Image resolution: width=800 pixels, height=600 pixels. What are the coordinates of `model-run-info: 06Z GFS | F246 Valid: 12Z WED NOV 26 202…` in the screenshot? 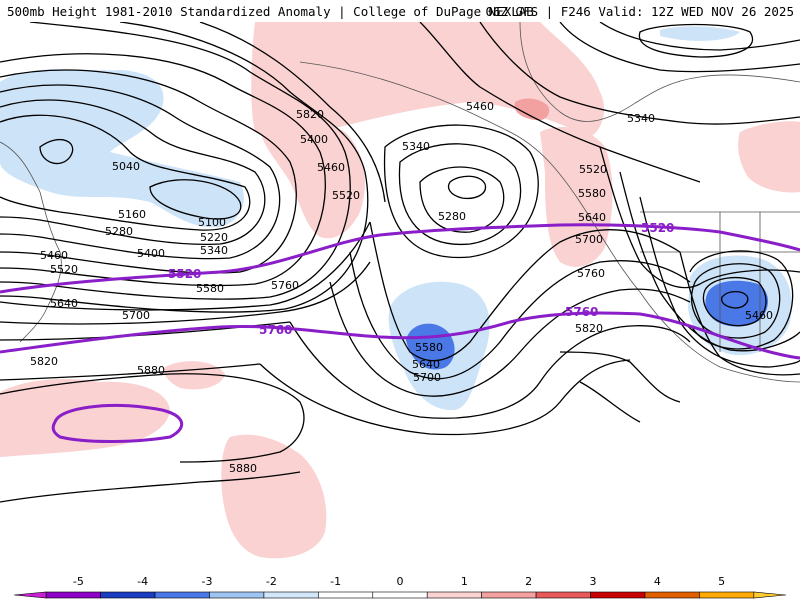 It's located at (639, 11).